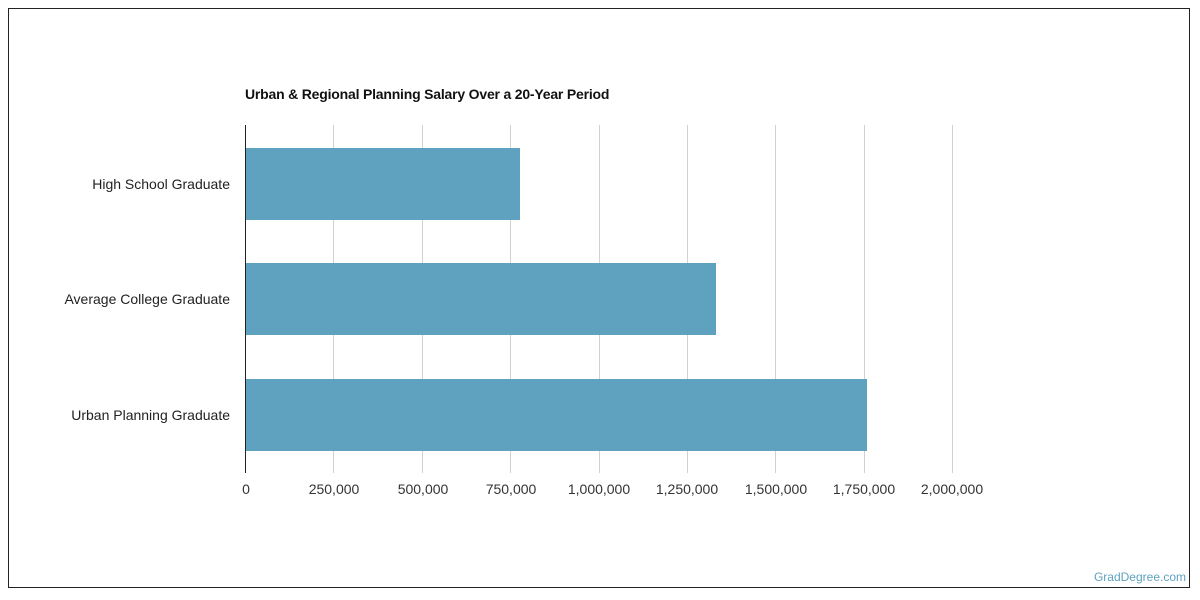 This screenshot has height=600, width=1200. Describe the element at coordinates (423, 489) in the screenshot. I see `x-tick-label: 500,000` at that location.